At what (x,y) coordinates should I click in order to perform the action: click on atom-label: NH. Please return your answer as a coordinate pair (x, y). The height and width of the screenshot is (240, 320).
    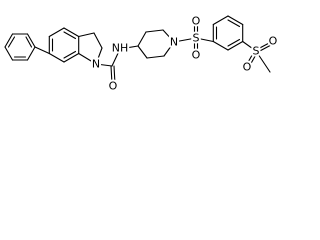
    Looking at the image, I should click on (120, 48).